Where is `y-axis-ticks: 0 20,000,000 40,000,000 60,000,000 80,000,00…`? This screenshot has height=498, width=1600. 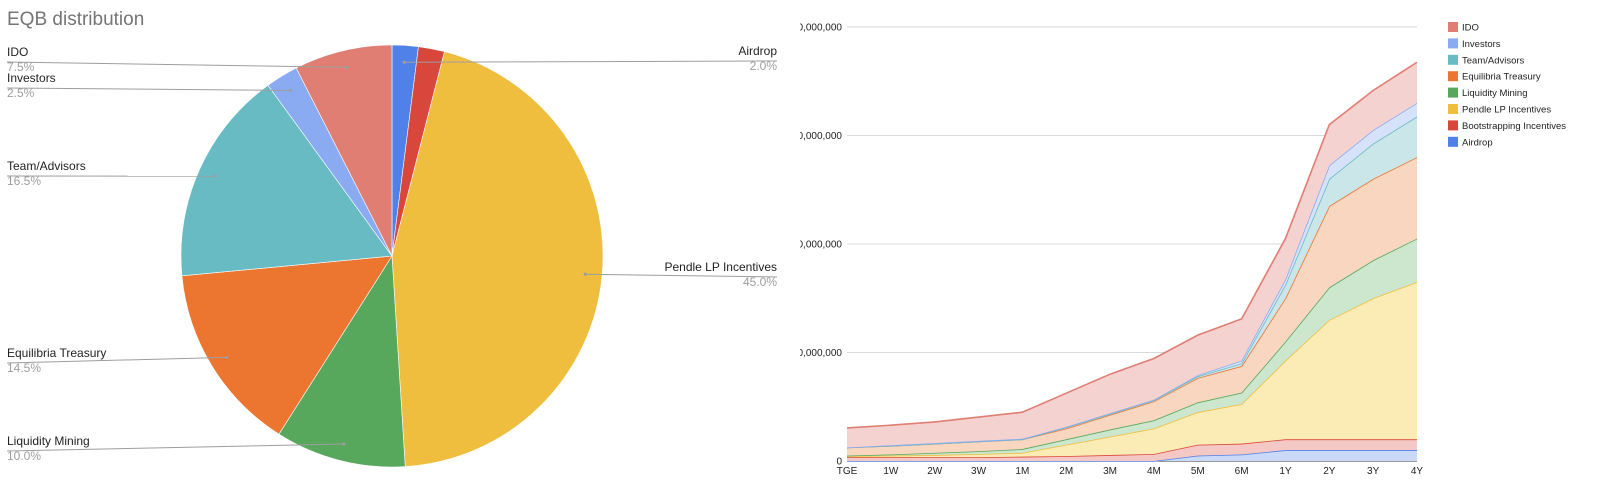 y-axis-ticks: 0 20,000,000 40,000,000 60,000,000 80,000,00… is located at coordinates (821, 245).